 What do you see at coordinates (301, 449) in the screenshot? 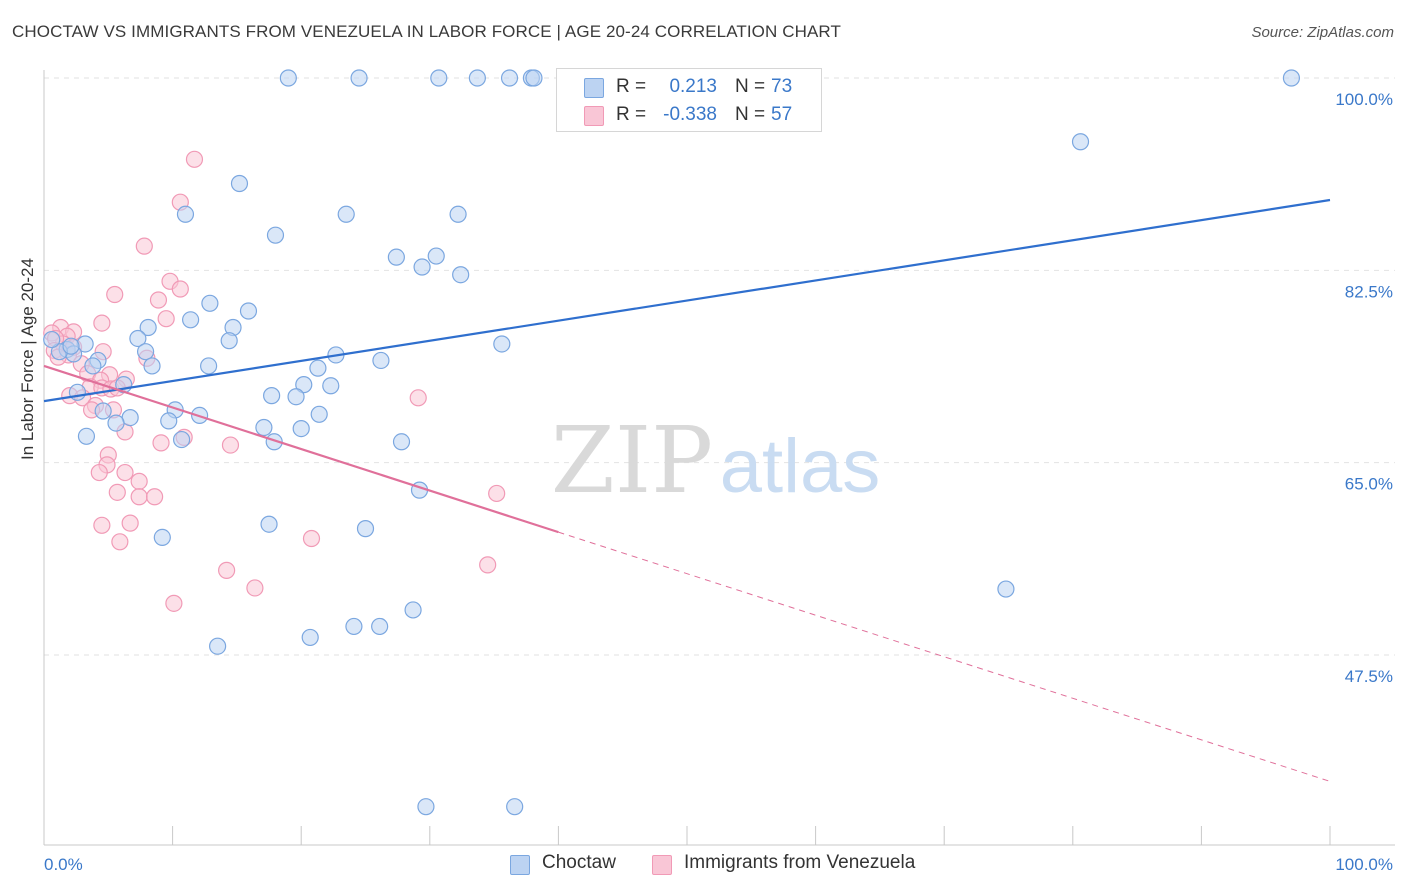
I see `trend-line` at bounding box center [301, 449].